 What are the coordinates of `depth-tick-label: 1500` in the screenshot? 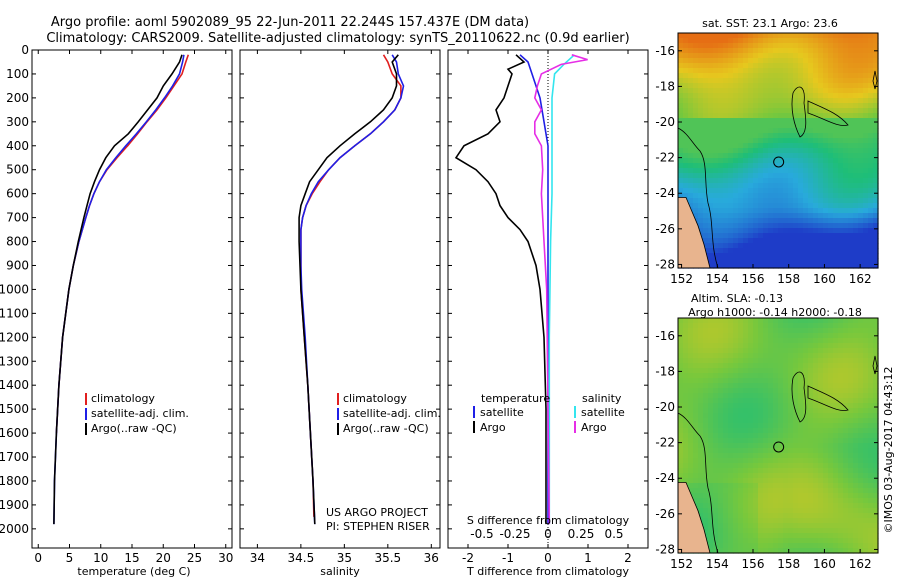 It's located at (14, 409).